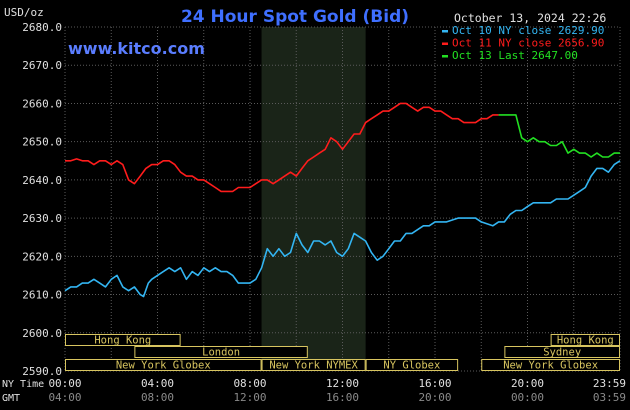 This screenshot has height=410, width=630. Describe the element at coordinates (42, 142) in the screenshot. I see `y-tick-label: 2650.0` at that location.